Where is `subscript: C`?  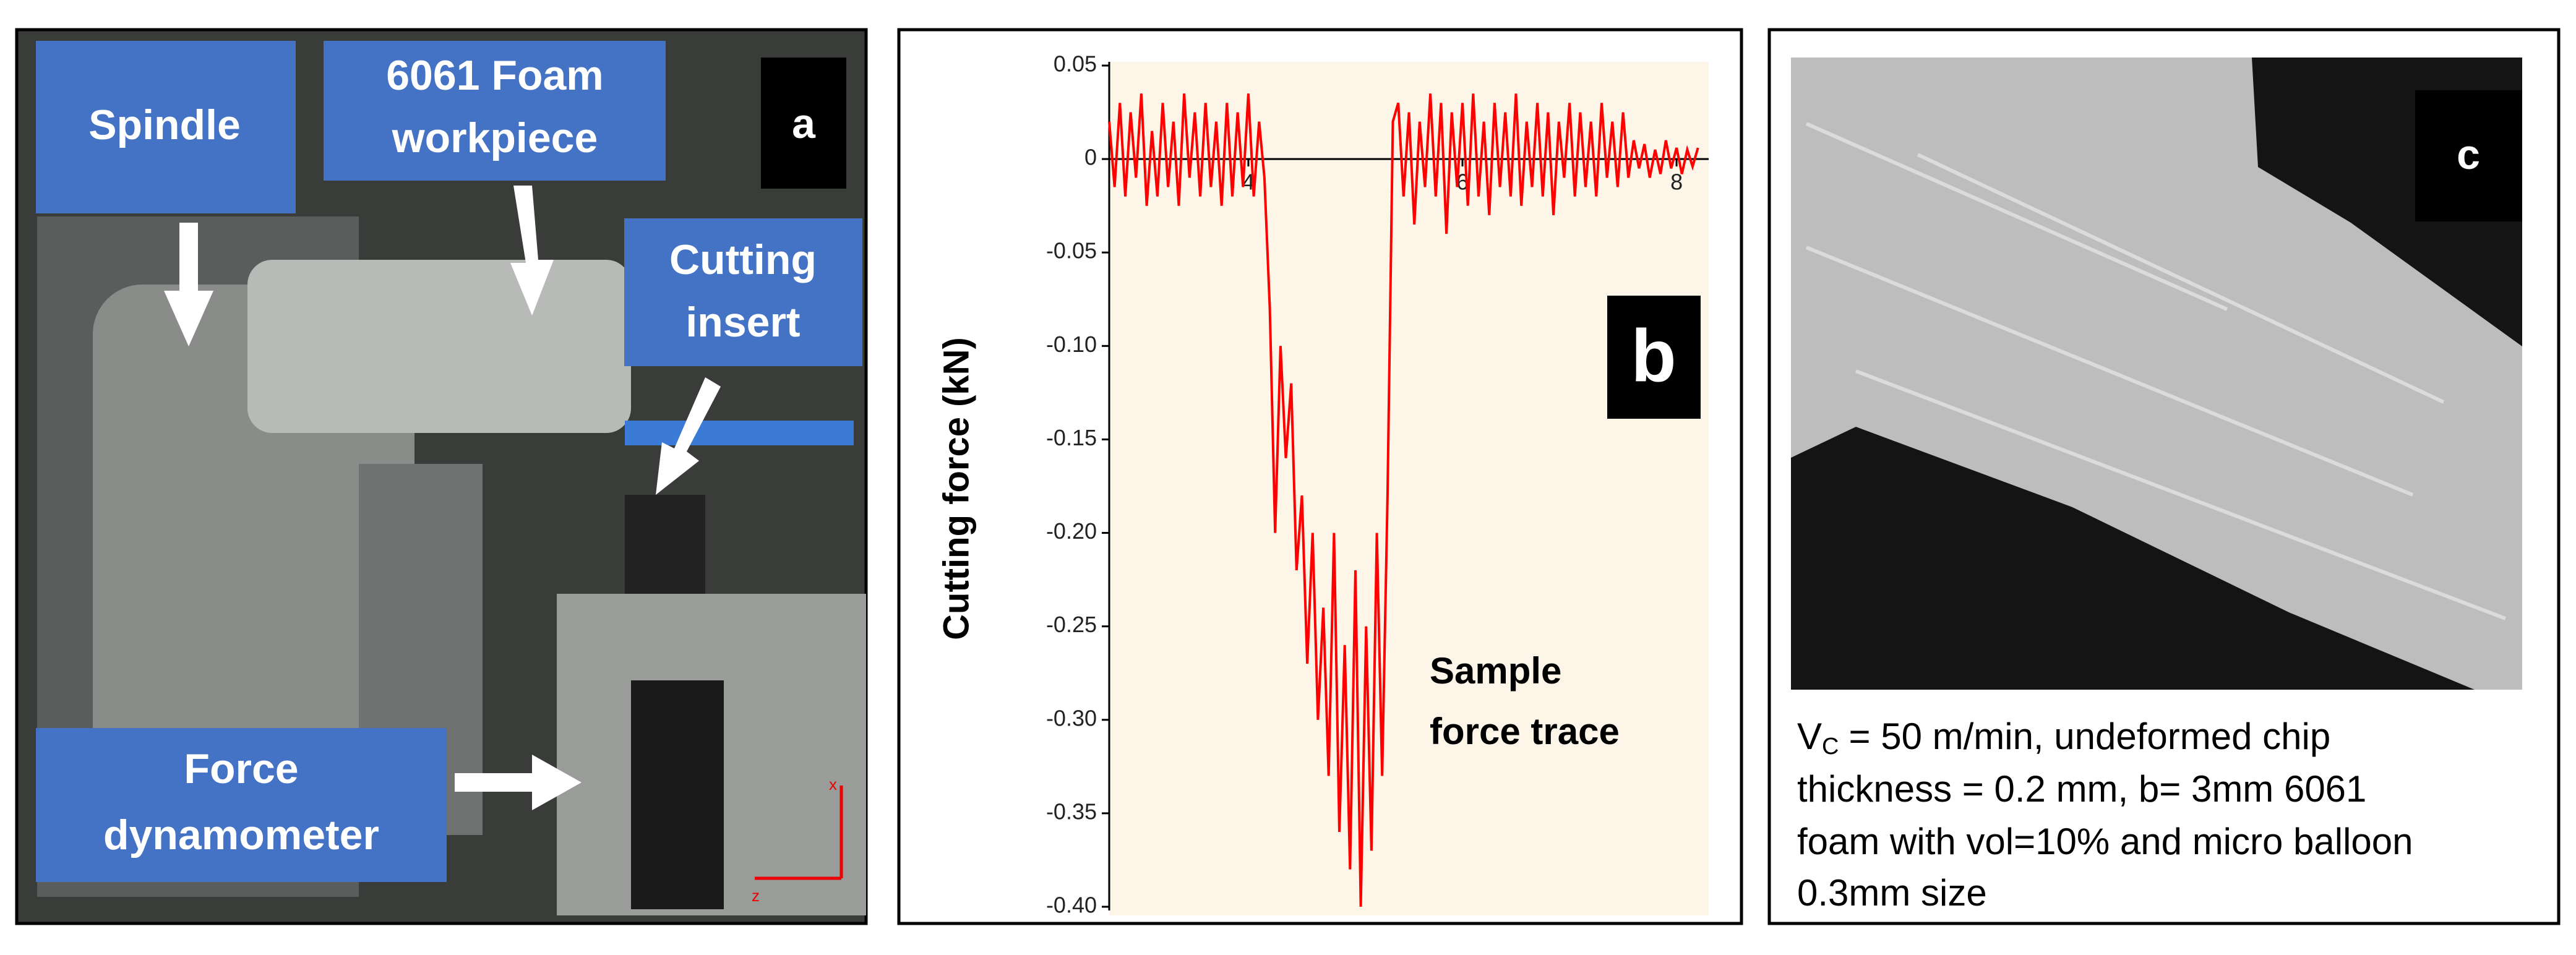
subscript: C is located at coordinates (1831, 747).